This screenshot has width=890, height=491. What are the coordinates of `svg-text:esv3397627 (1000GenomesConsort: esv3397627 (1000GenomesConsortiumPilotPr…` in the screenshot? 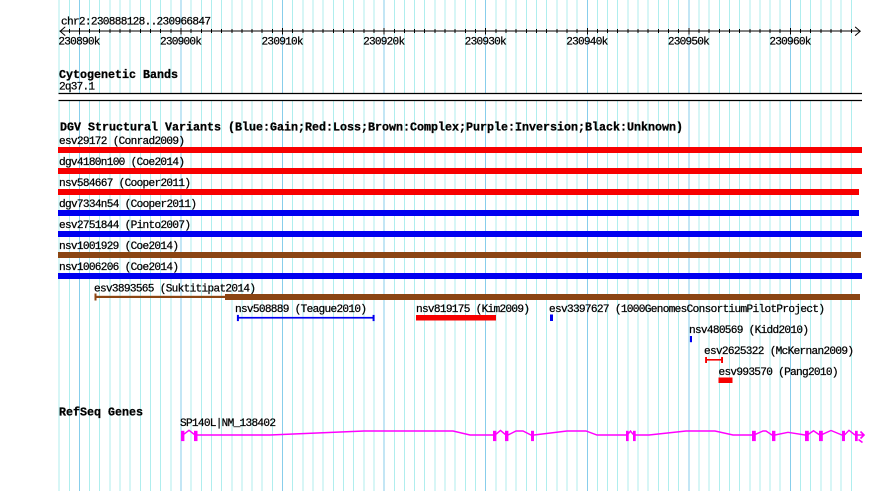 It's located at (687, 310).